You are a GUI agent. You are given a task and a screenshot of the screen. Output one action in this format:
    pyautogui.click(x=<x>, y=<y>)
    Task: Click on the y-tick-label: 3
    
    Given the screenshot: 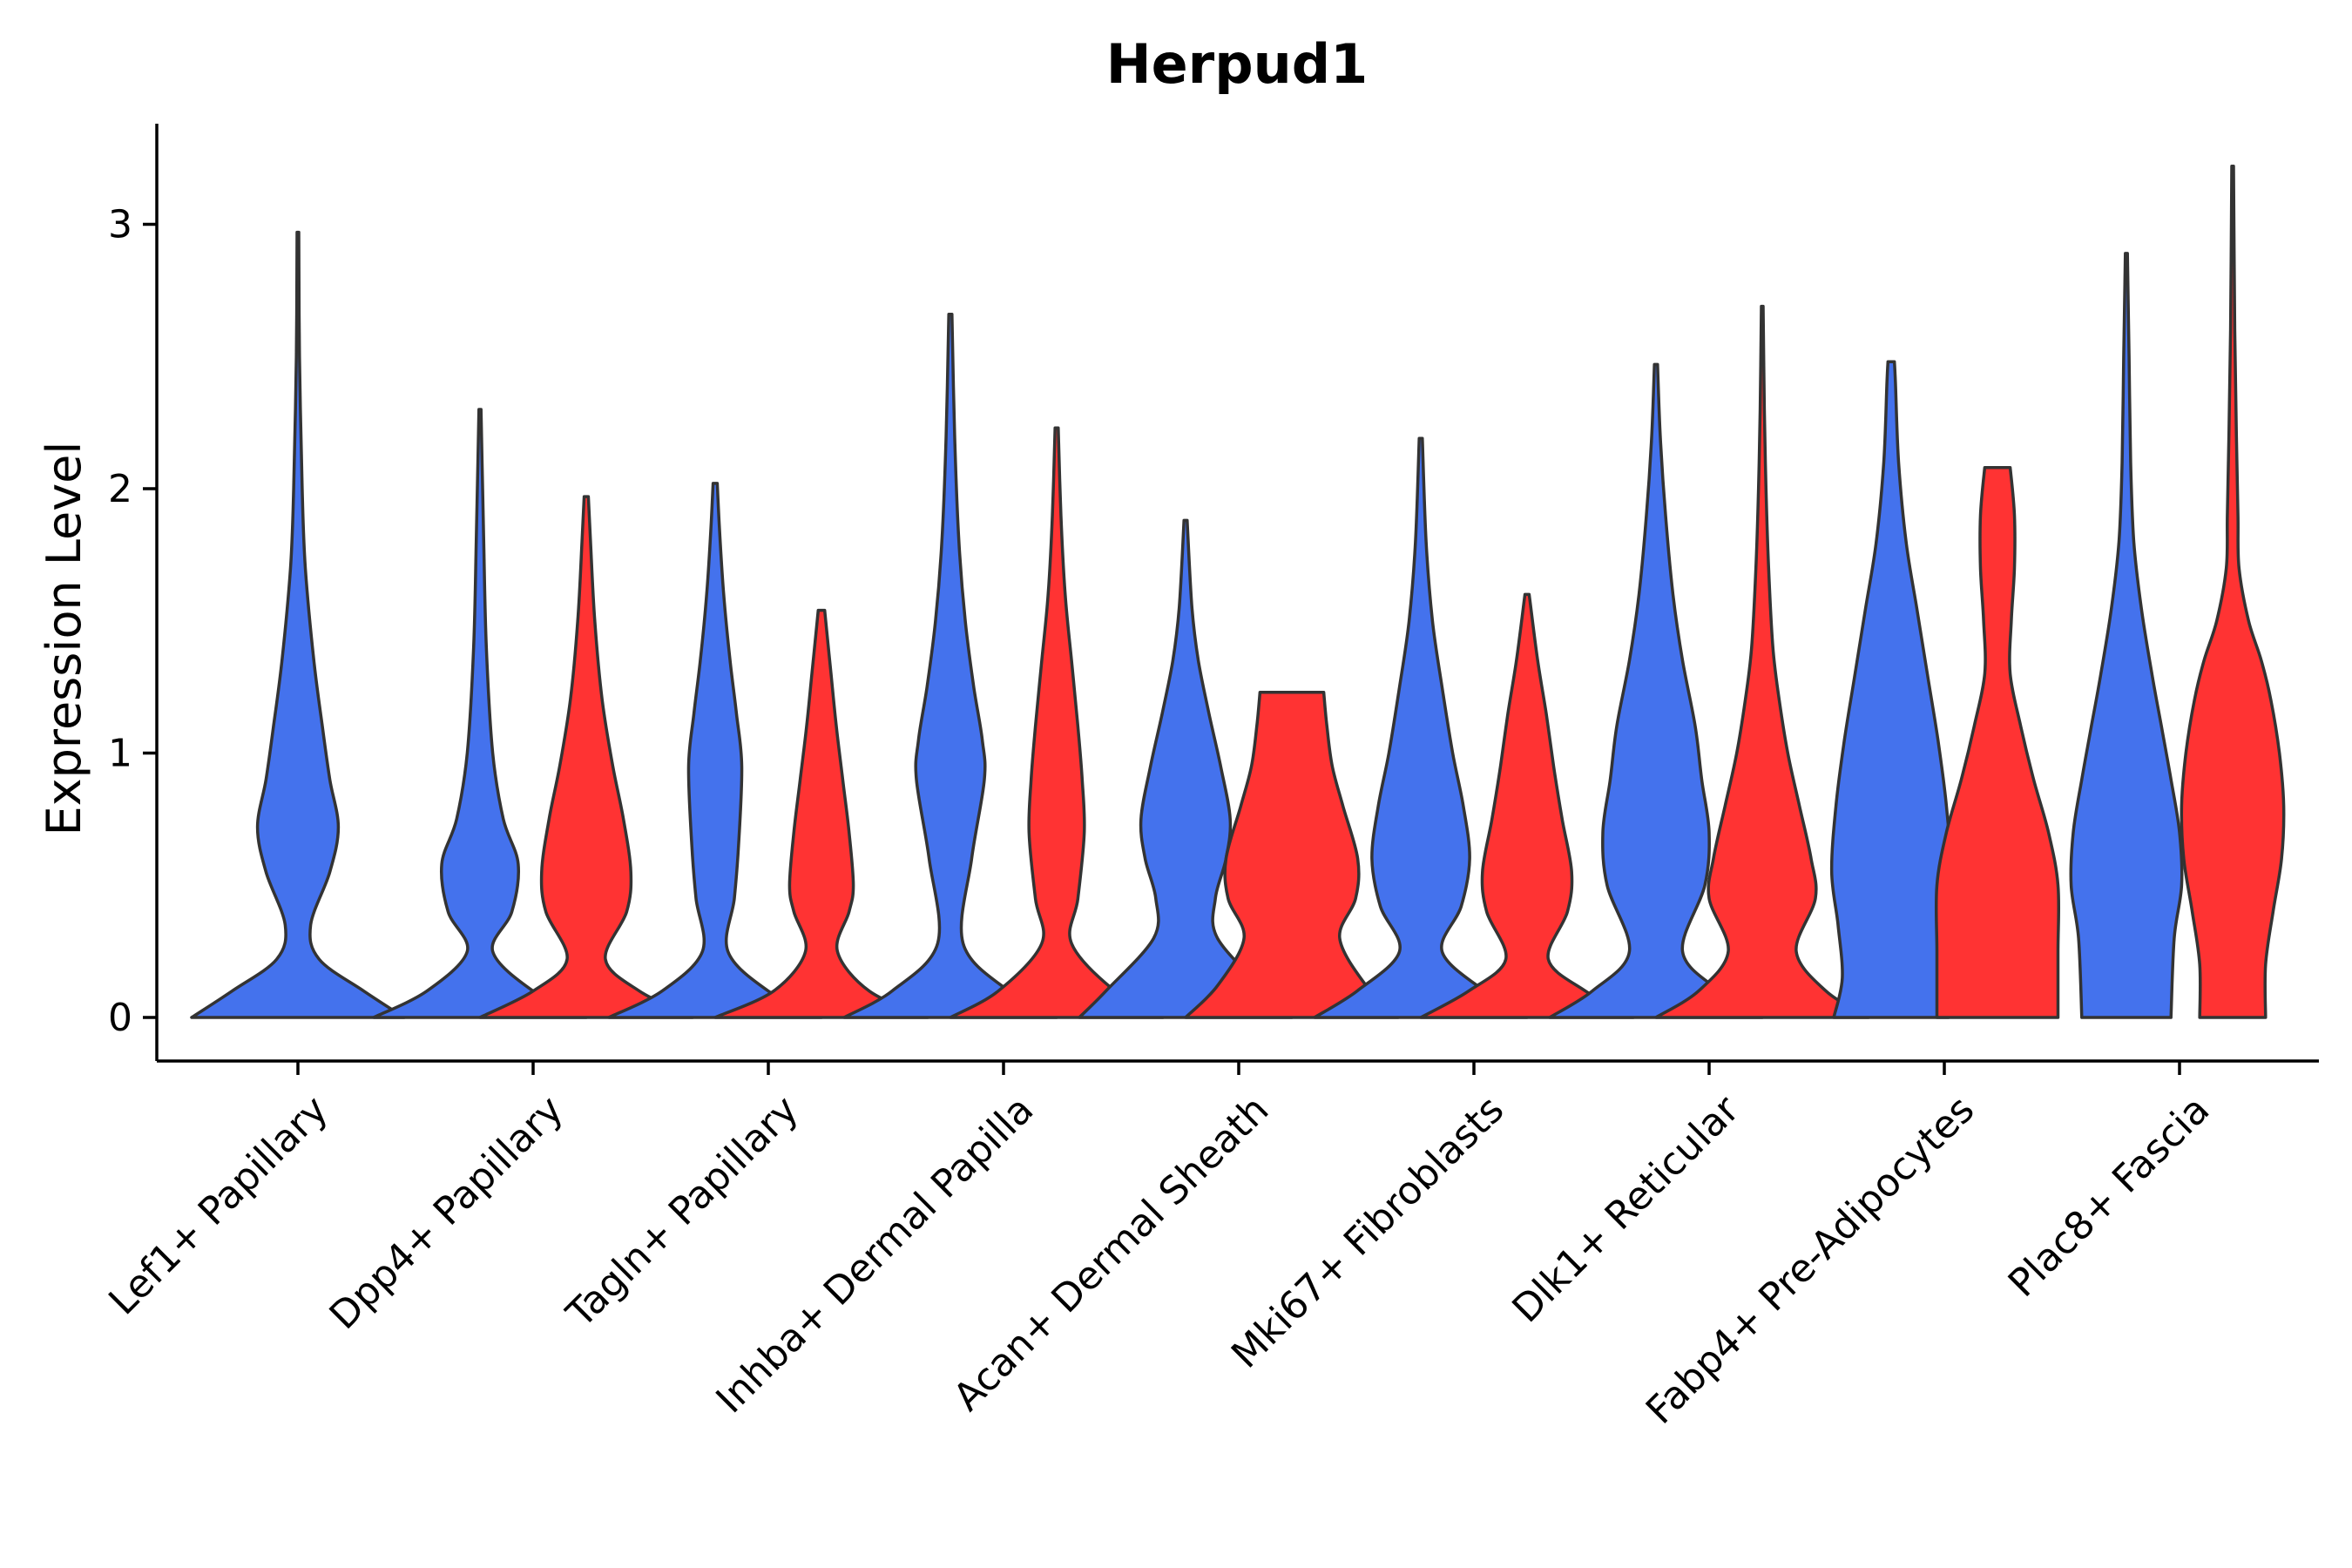 What is the action you would take?
    pyautogui.click(x=120, y=225)
    